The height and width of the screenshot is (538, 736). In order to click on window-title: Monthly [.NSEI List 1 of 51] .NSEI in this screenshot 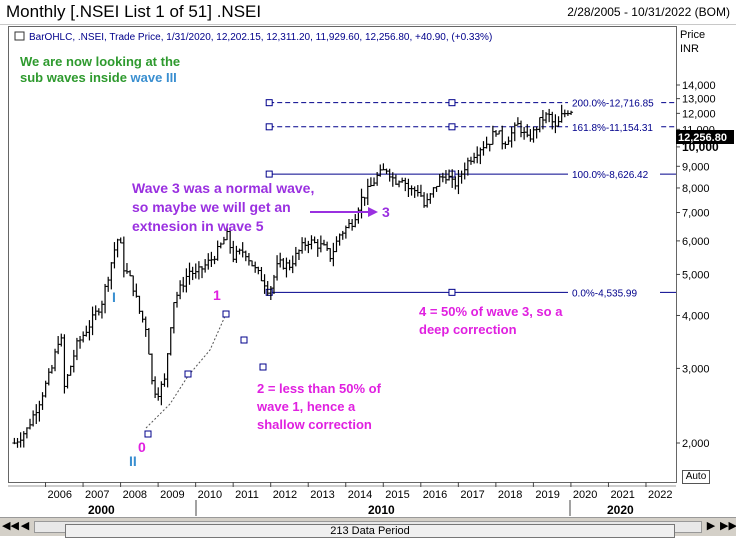, I will do `click(134, 11)`.